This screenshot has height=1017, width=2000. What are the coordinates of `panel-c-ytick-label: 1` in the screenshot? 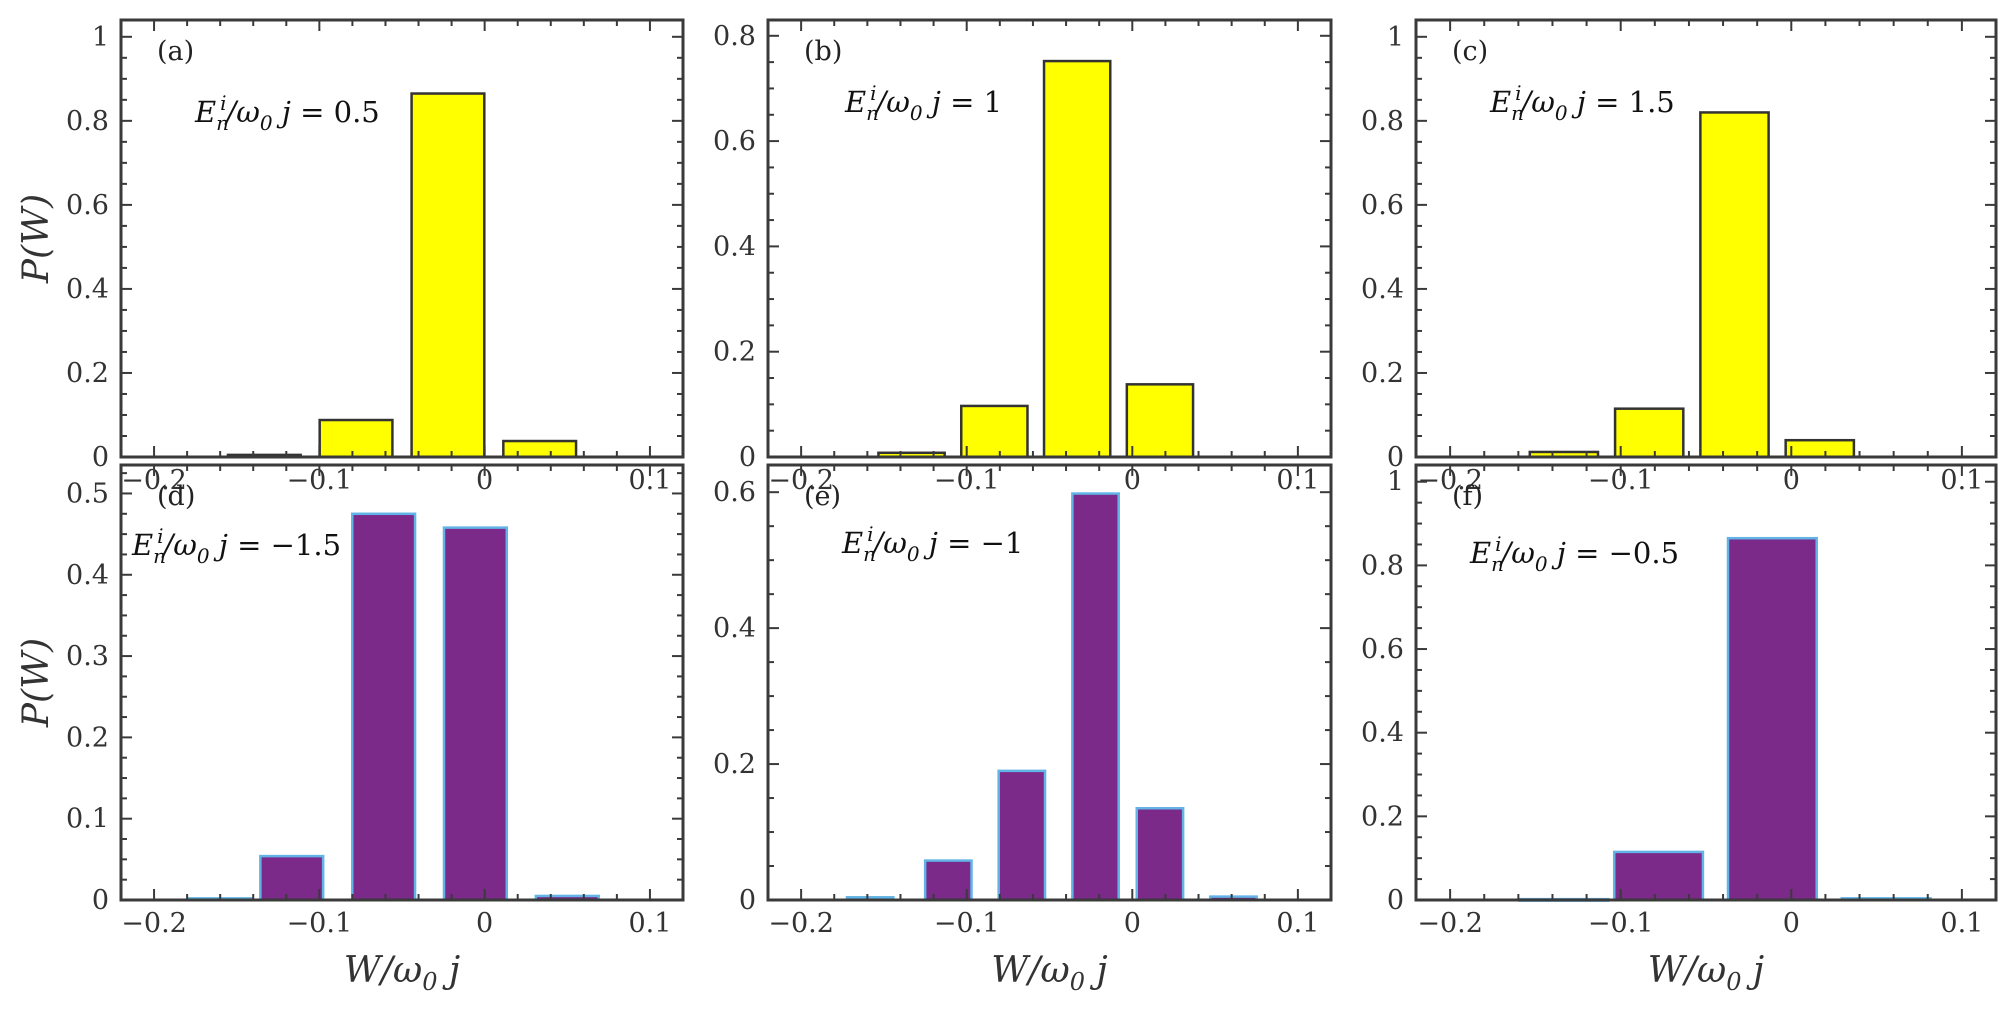 It's located at (1395, 37).